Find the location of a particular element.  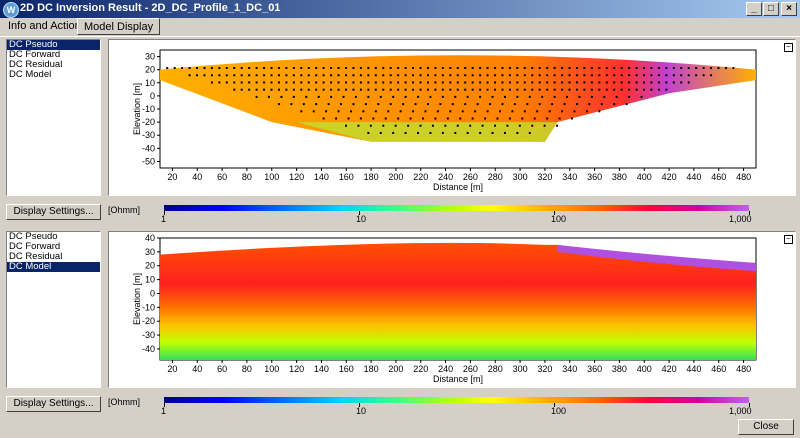

x-tick-label: 400 is located at coordinates (644, 177).